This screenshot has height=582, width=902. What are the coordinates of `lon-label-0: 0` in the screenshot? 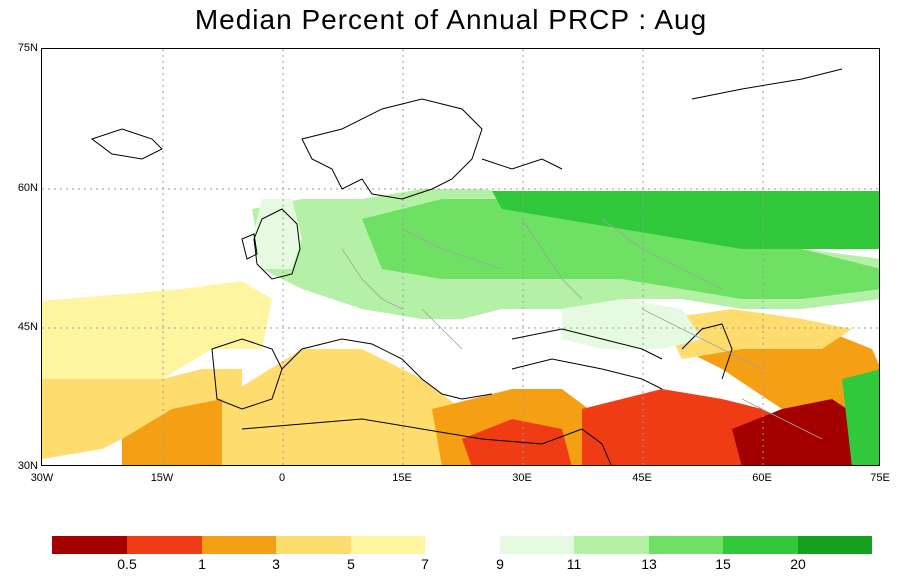 It's located at (282, 478).